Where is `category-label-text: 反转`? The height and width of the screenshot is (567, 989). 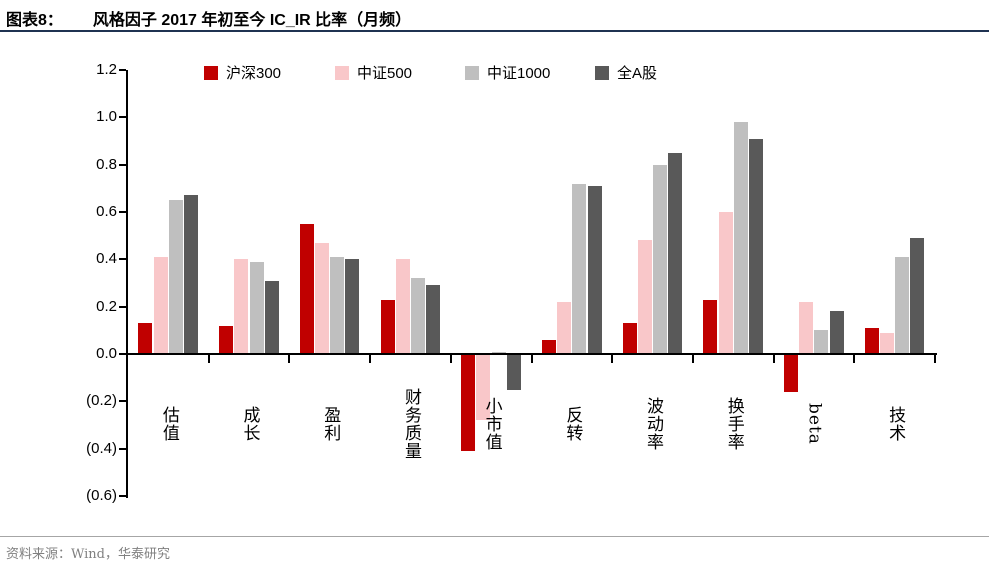 category-label-text: 反转 is located at coordinates (572, 424).